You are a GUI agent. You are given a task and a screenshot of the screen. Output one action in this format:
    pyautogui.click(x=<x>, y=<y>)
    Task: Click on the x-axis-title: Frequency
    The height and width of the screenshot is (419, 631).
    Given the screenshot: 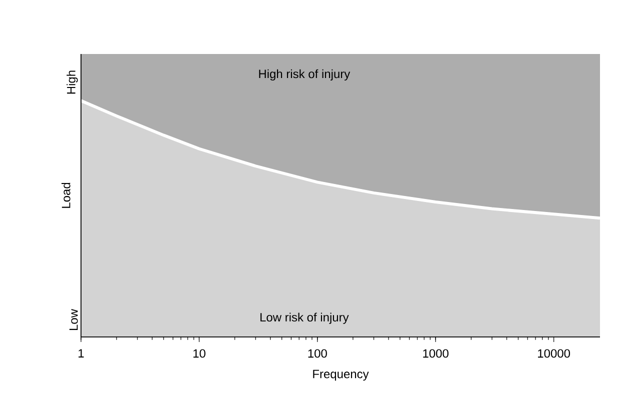 What is the action you would take?
    pyautogui.click(x=341, y=375)
    